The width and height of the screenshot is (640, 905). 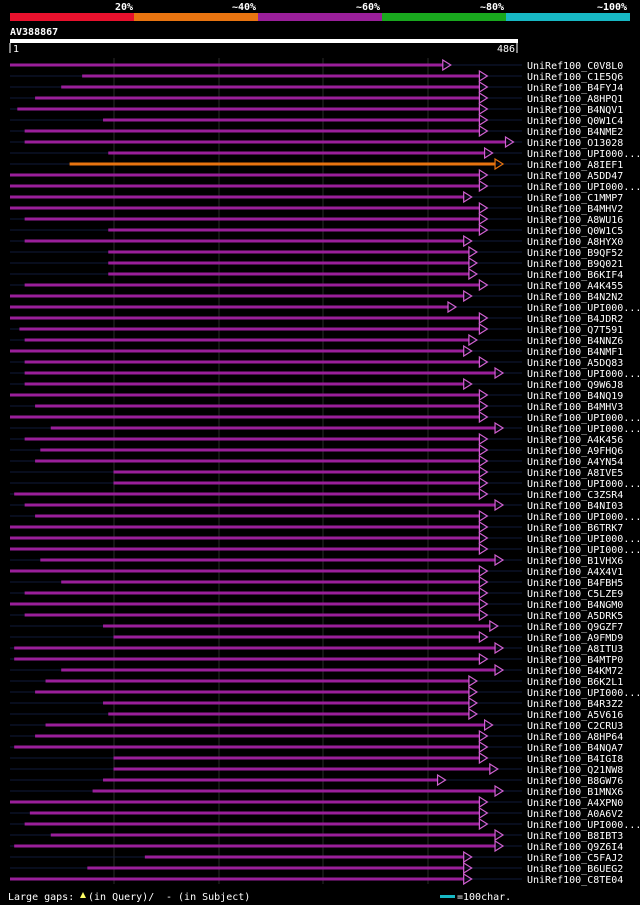 I want to click on hit-label: UniRef100_B4NME2, so click(x=575, y=132).